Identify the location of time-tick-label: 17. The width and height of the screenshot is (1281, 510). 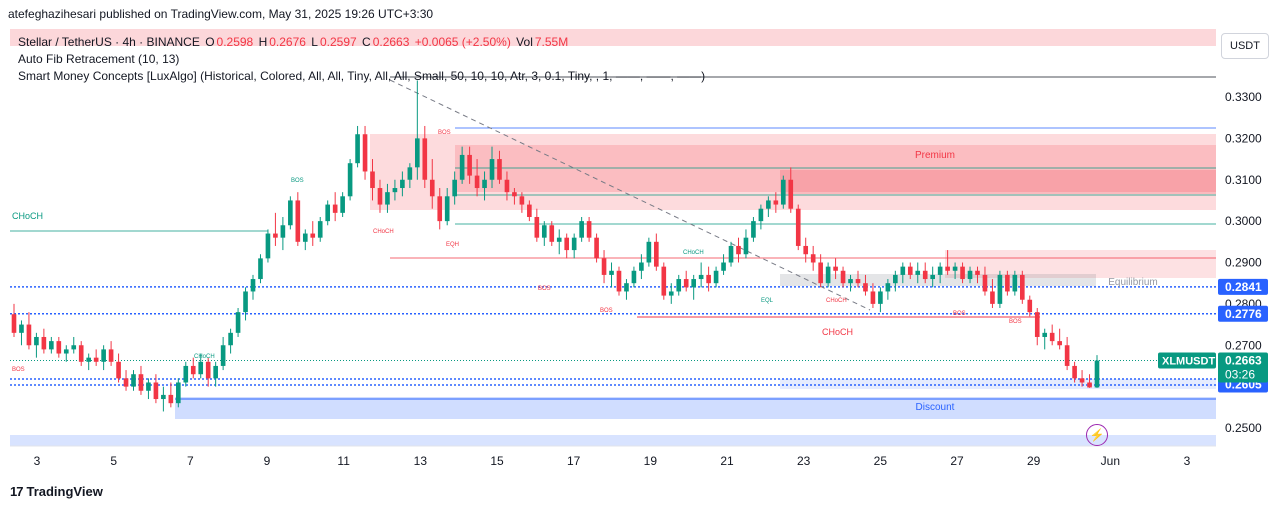
(574, 461).